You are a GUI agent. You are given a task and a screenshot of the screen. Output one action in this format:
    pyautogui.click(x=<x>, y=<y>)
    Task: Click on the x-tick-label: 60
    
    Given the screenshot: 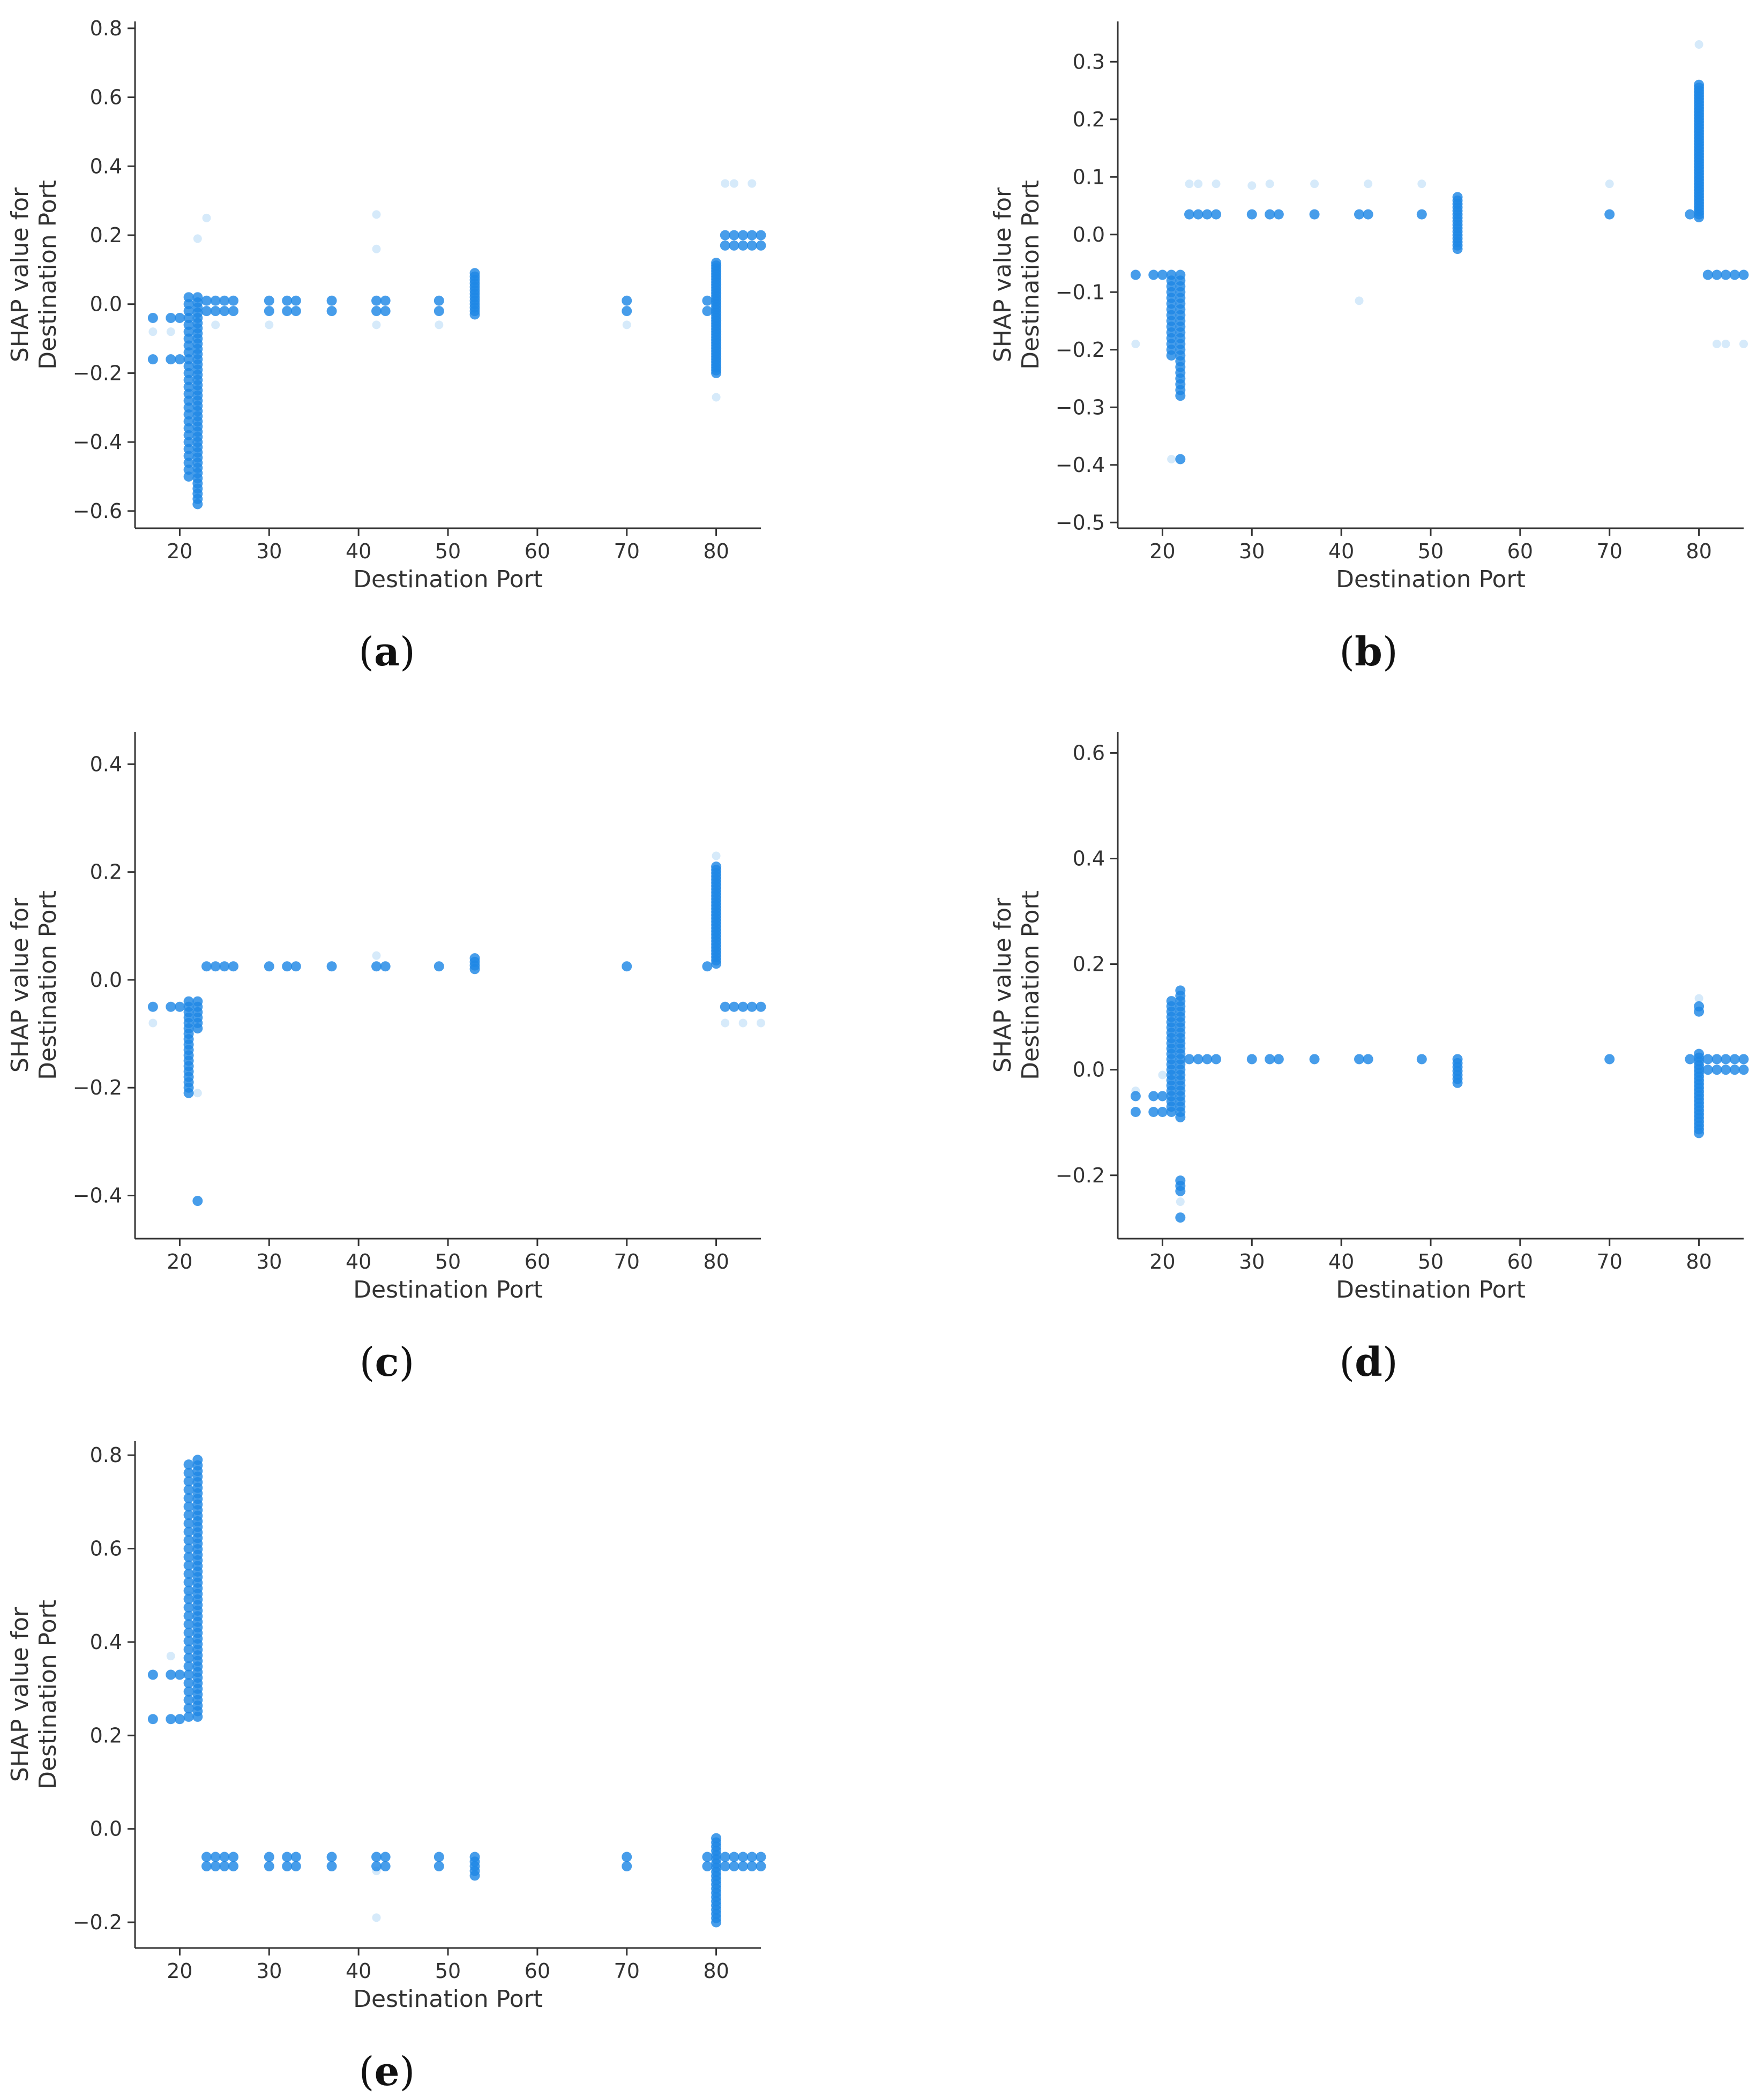 What is the action you would take?
    pyautogui.click(x=1520, y=552)
    